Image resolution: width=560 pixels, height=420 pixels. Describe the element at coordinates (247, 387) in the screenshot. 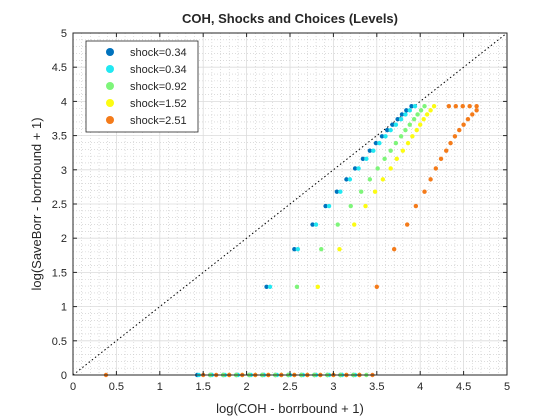

I see `x-tick-label: 2` at that location.